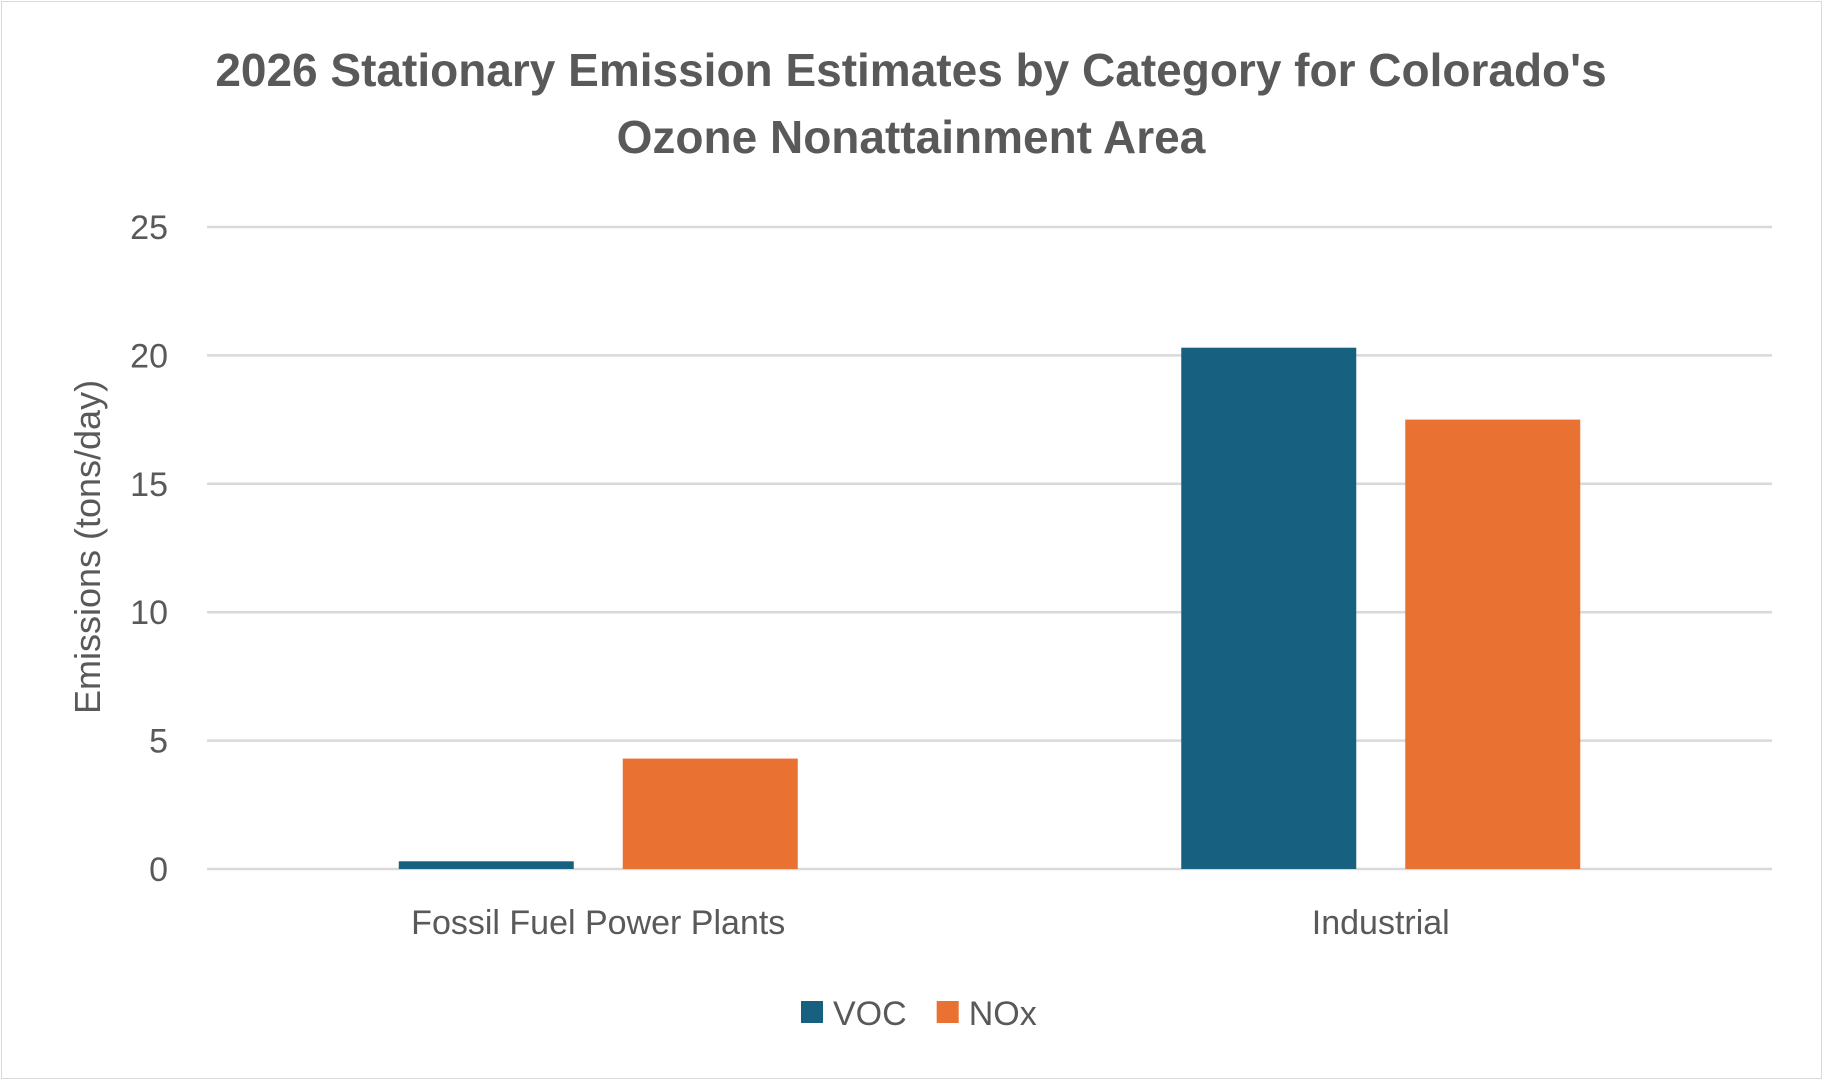  Describe the element at coordinates (812, 1012) in the screenshot. I see `legend-swatch-voc` at that location.